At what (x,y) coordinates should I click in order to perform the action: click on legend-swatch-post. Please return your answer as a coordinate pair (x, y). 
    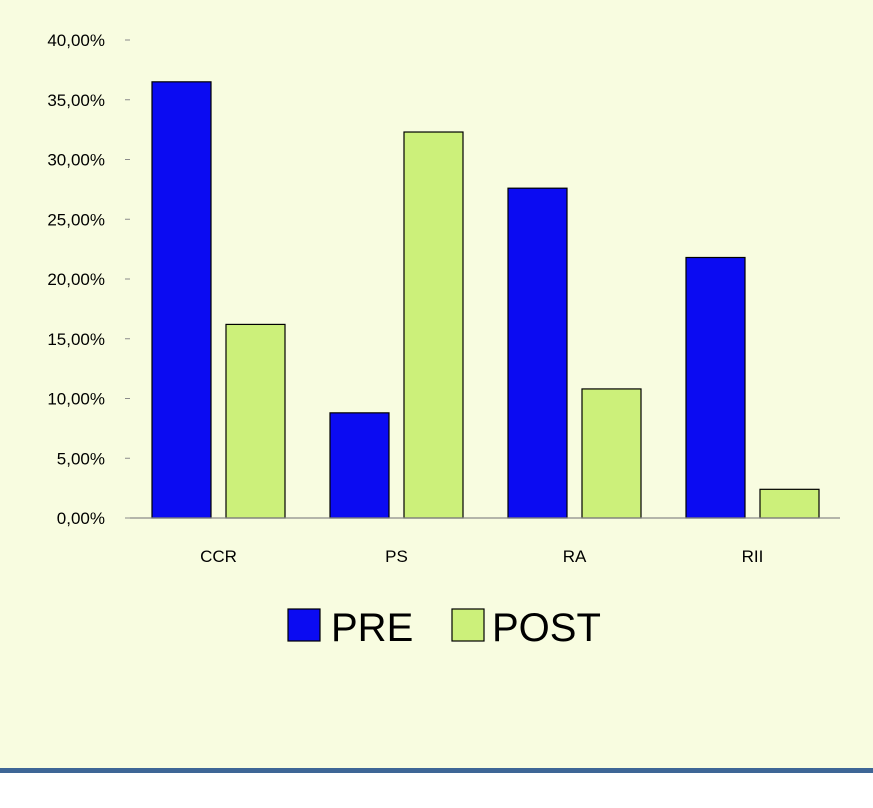
    Looking at the image, I should click on (468, 625).